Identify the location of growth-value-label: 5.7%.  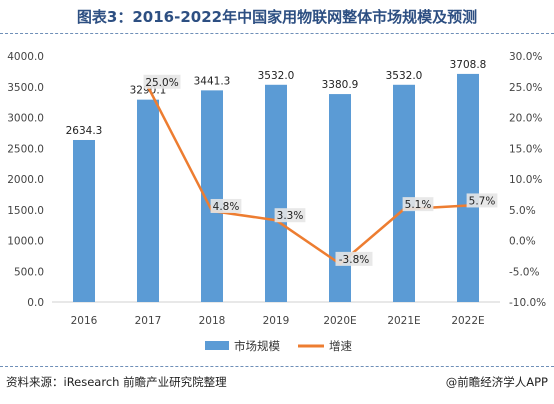
(482, 201).